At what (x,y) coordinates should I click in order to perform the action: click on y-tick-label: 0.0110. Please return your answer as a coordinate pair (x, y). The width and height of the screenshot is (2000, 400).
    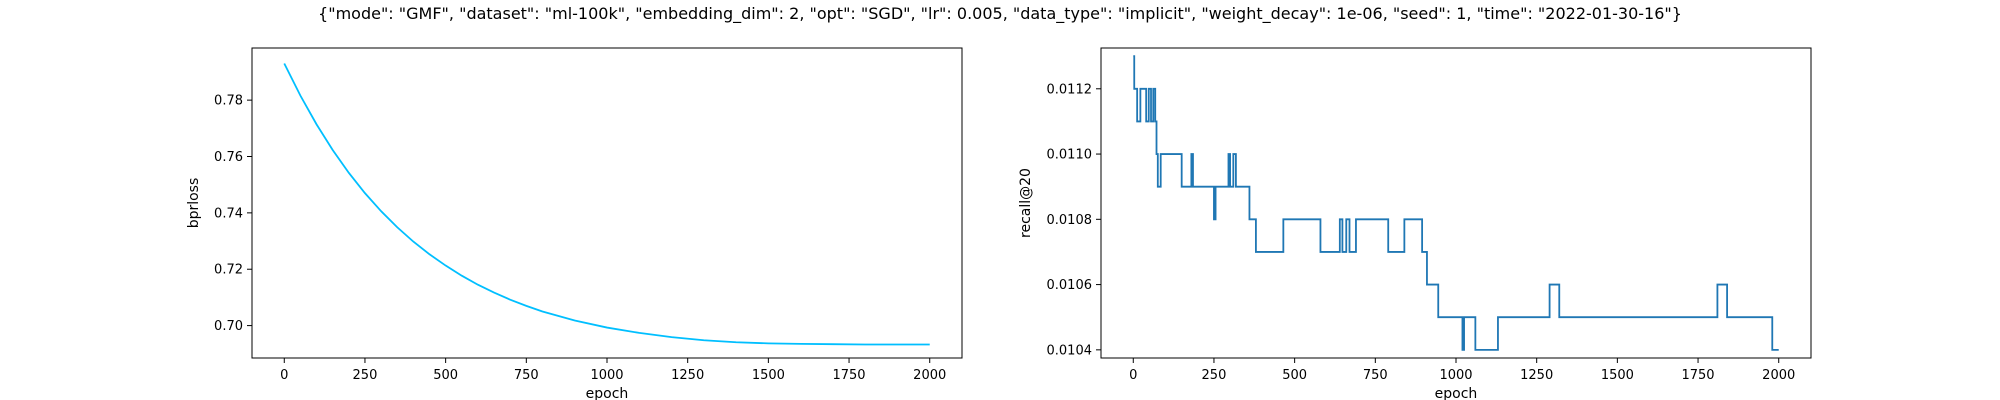
    Looking at the image, I should click on (1070, 155).